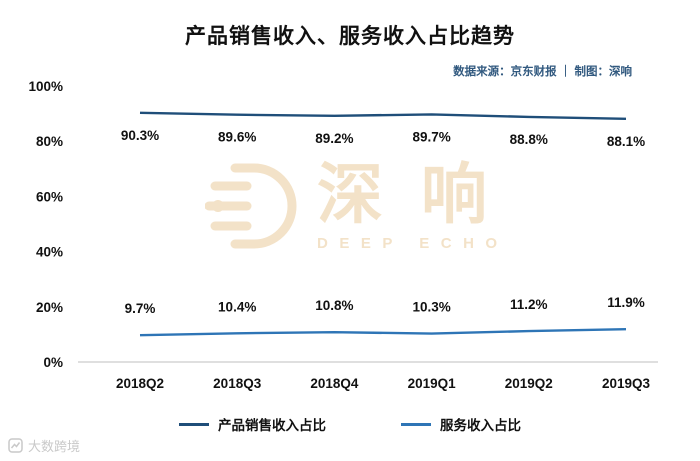  I want to click on x-tick-label: 2018Q3, so click(237, 383).